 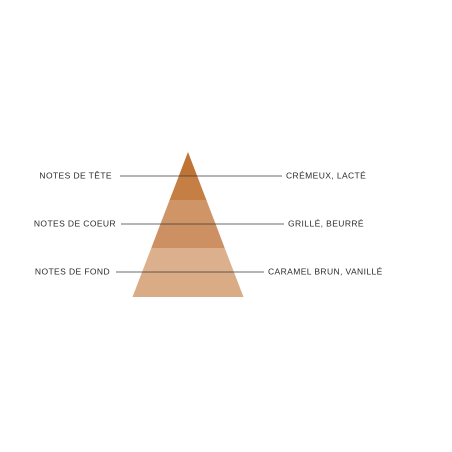 I want to click on tier-notes: CARAMEL BRUN, VANILLÉ, so click(x=325, y=271).